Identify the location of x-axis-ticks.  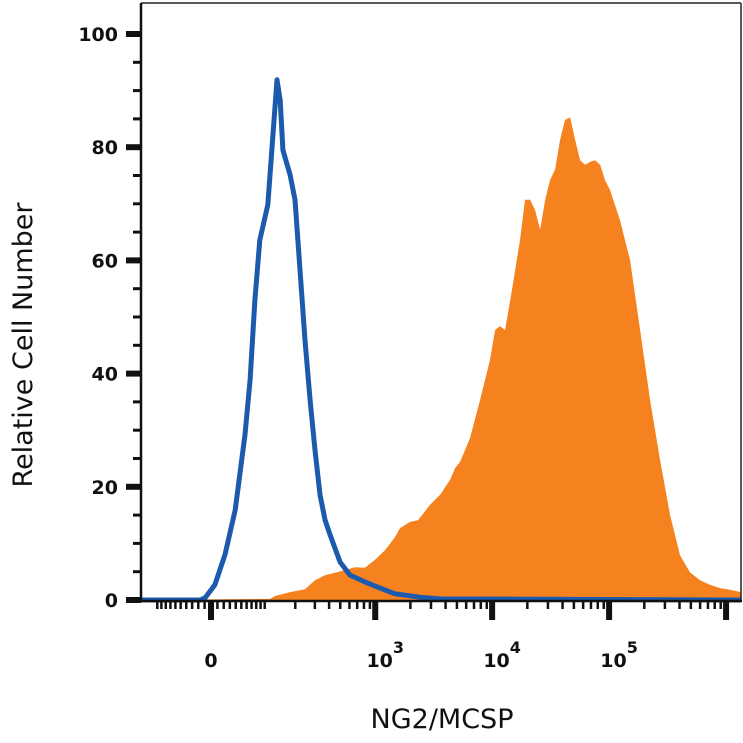
(443, 610).